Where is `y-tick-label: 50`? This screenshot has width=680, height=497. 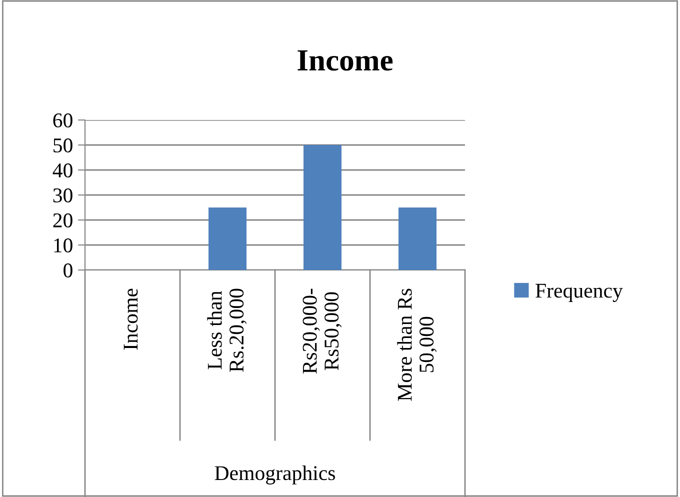 y-tick-label: 50 is located at coordinates (63, 145).